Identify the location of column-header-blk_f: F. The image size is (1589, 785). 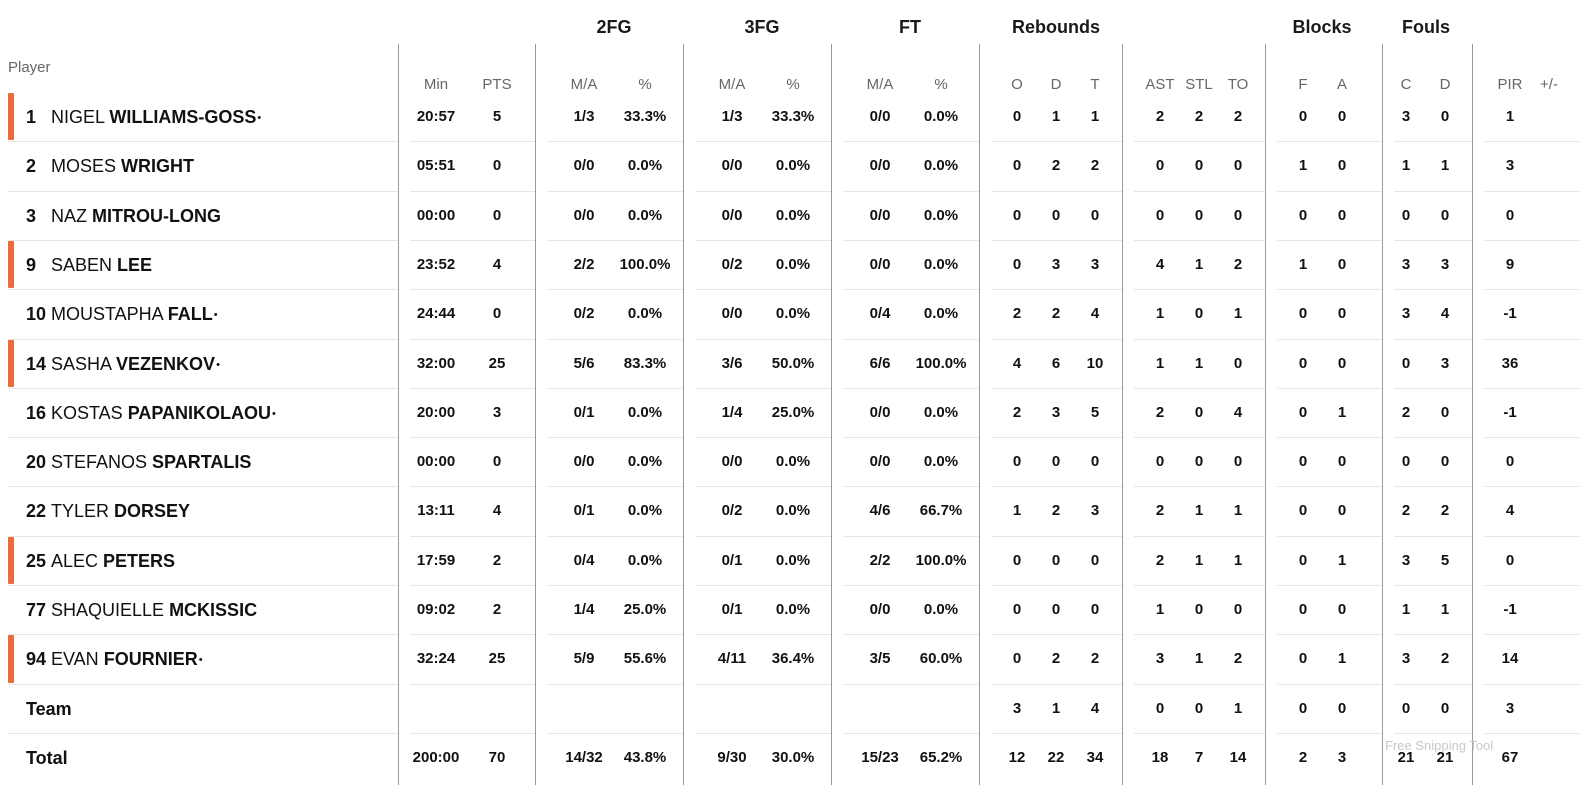
(1303, 84).